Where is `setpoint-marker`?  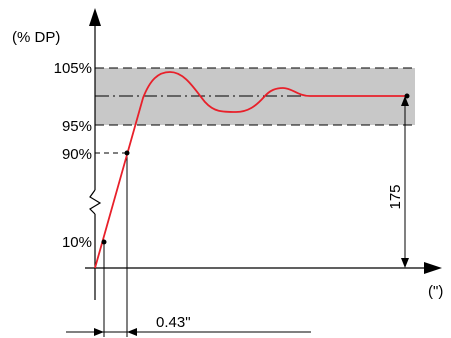
setpoint-marker is located at coordinates (407, 96).